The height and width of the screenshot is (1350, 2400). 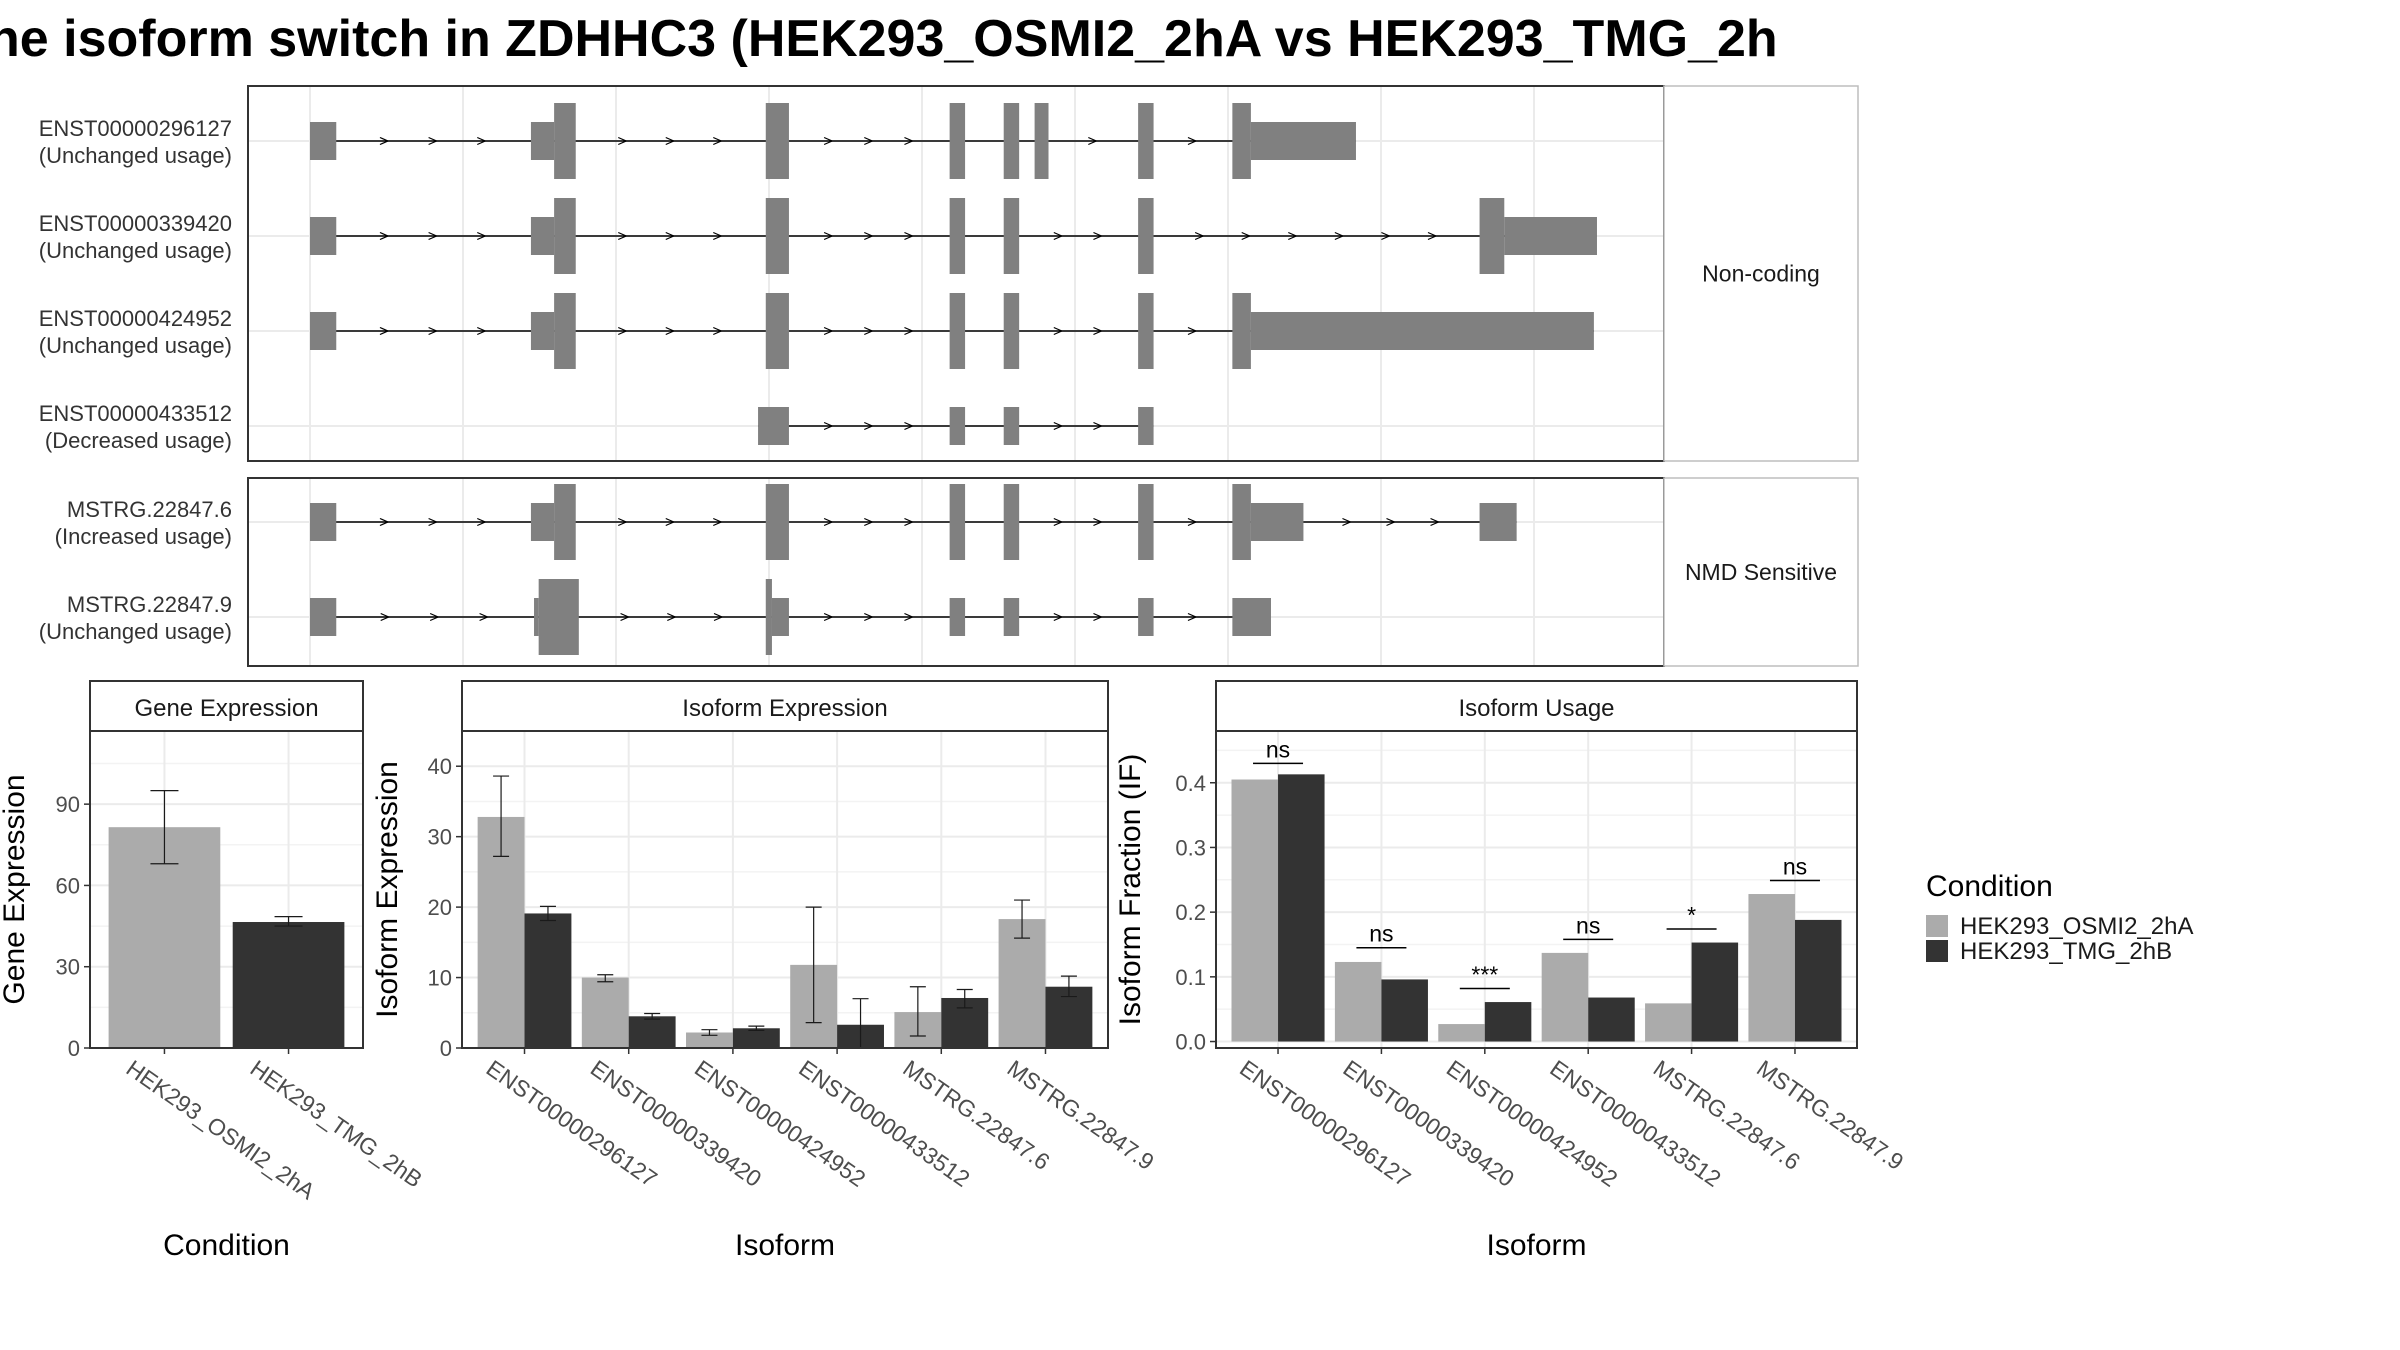 What do you see at coordinates (1190, 912) in the screenshot?
I see `y-tick-label: 0.2` at bounding box center [1190, 912].